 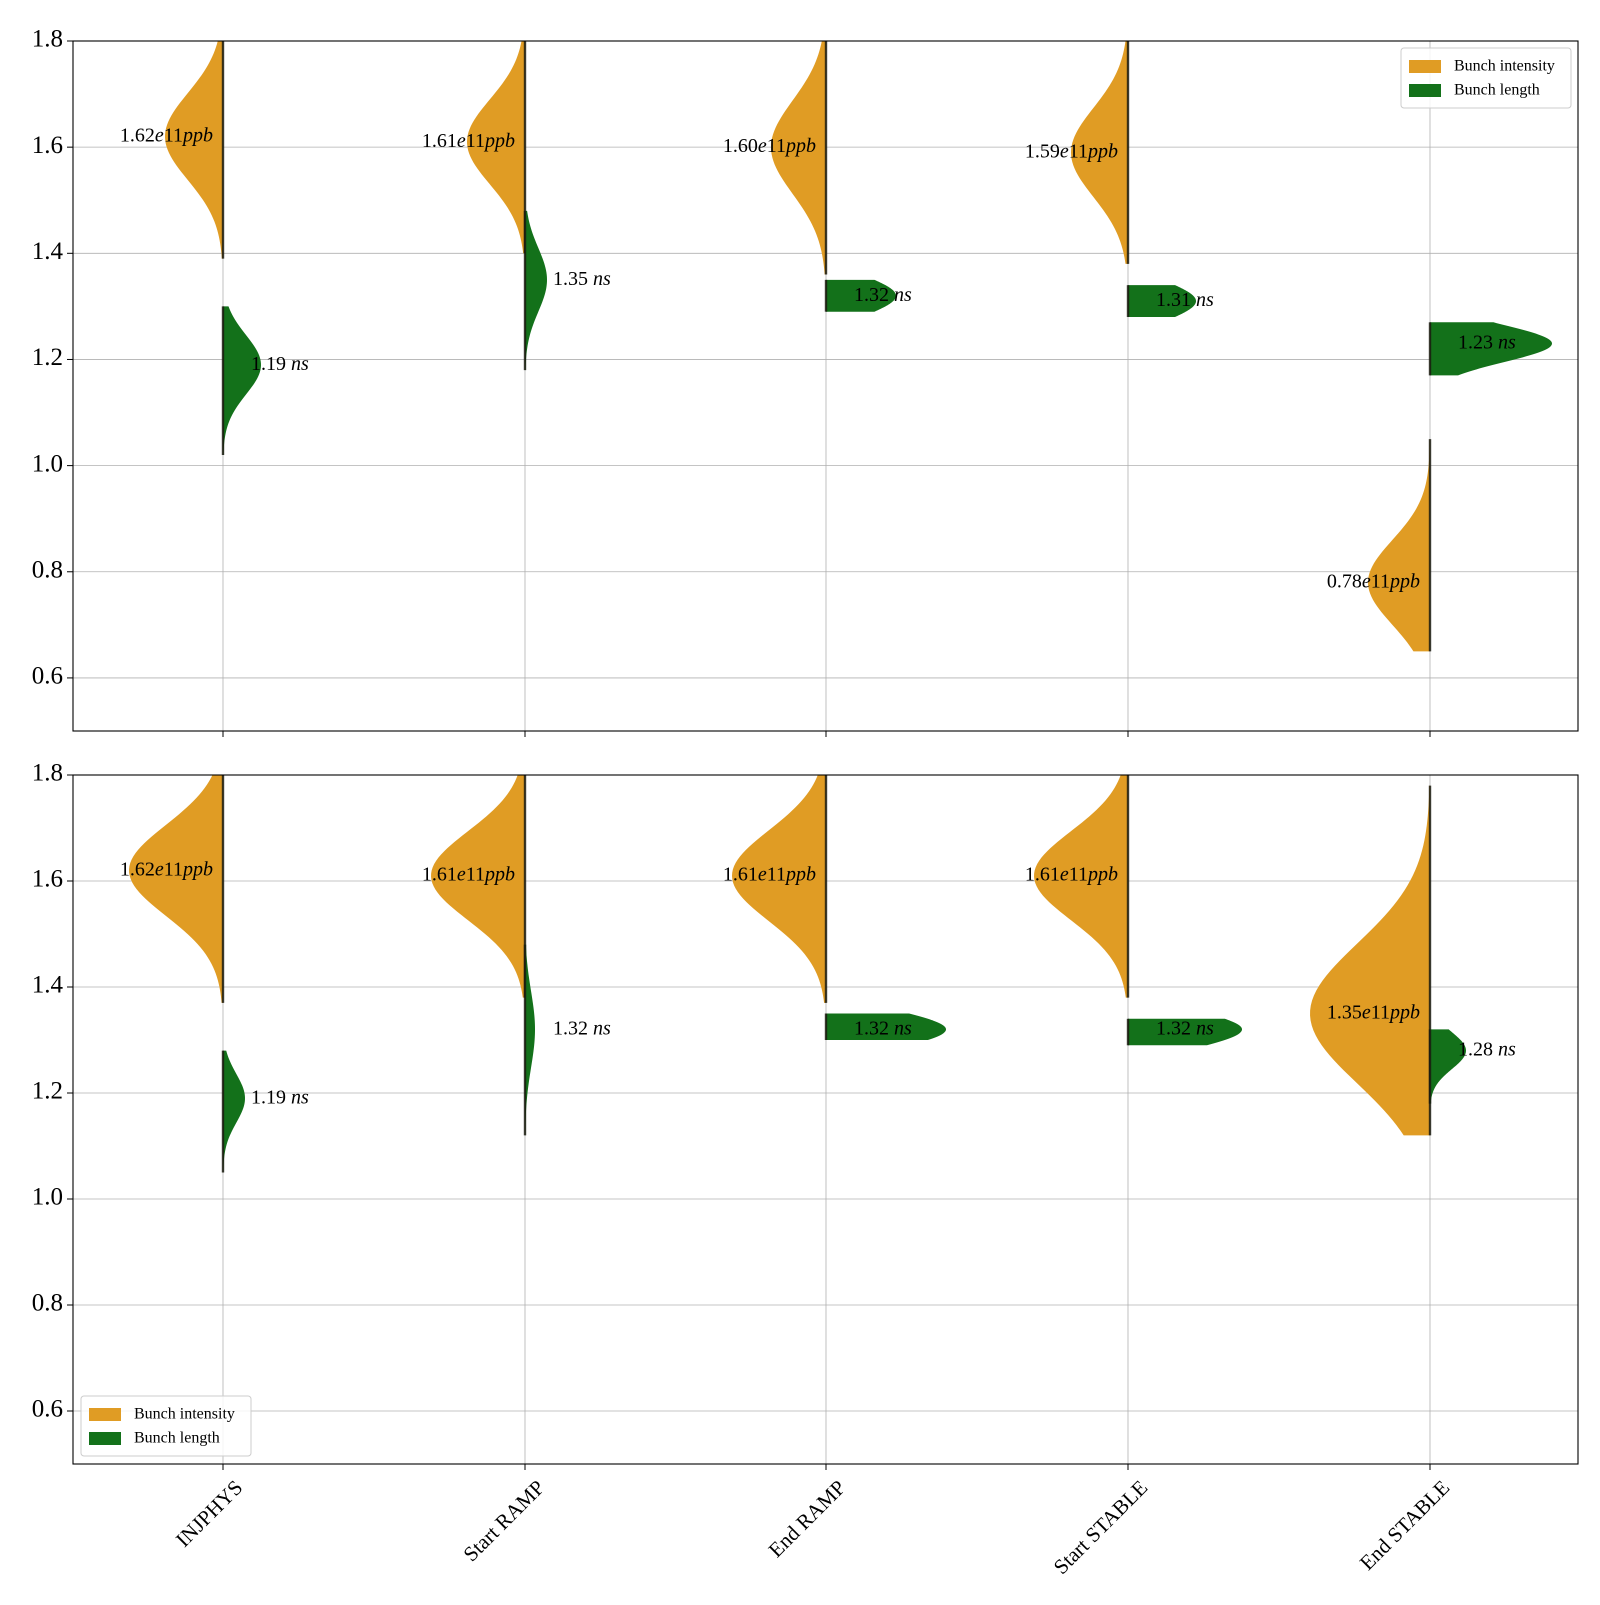 What do you see at coordinates (1405, 1525) in the screenshot?
I see `x-tick-label: End STABLE` at bounding box center [1405, 1525].